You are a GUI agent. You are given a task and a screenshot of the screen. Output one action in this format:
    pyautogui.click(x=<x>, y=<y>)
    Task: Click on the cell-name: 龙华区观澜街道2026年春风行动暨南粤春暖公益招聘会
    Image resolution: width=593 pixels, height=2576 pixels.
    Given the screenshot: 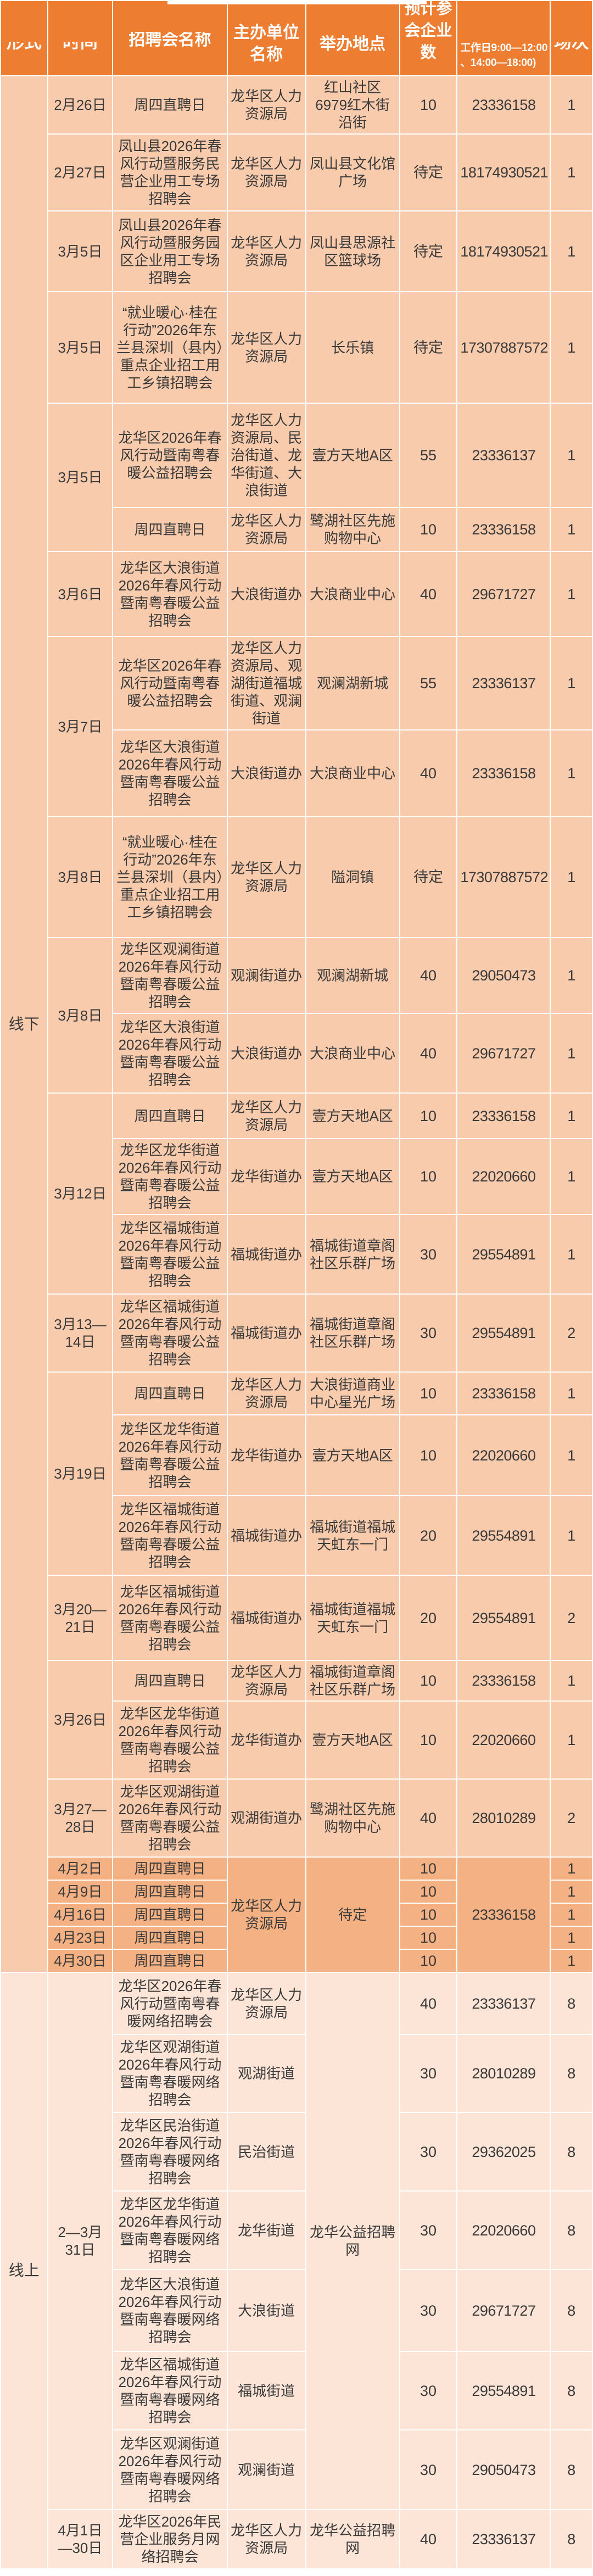 What is the action you would take?
    pyautogui.click(x=170, y=976)
    